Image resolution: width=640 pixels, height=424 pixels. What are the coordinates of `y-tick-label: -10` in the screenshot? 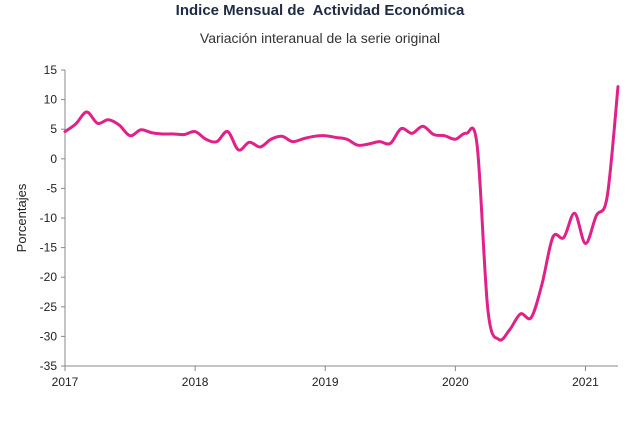 It's located at (49, 218).